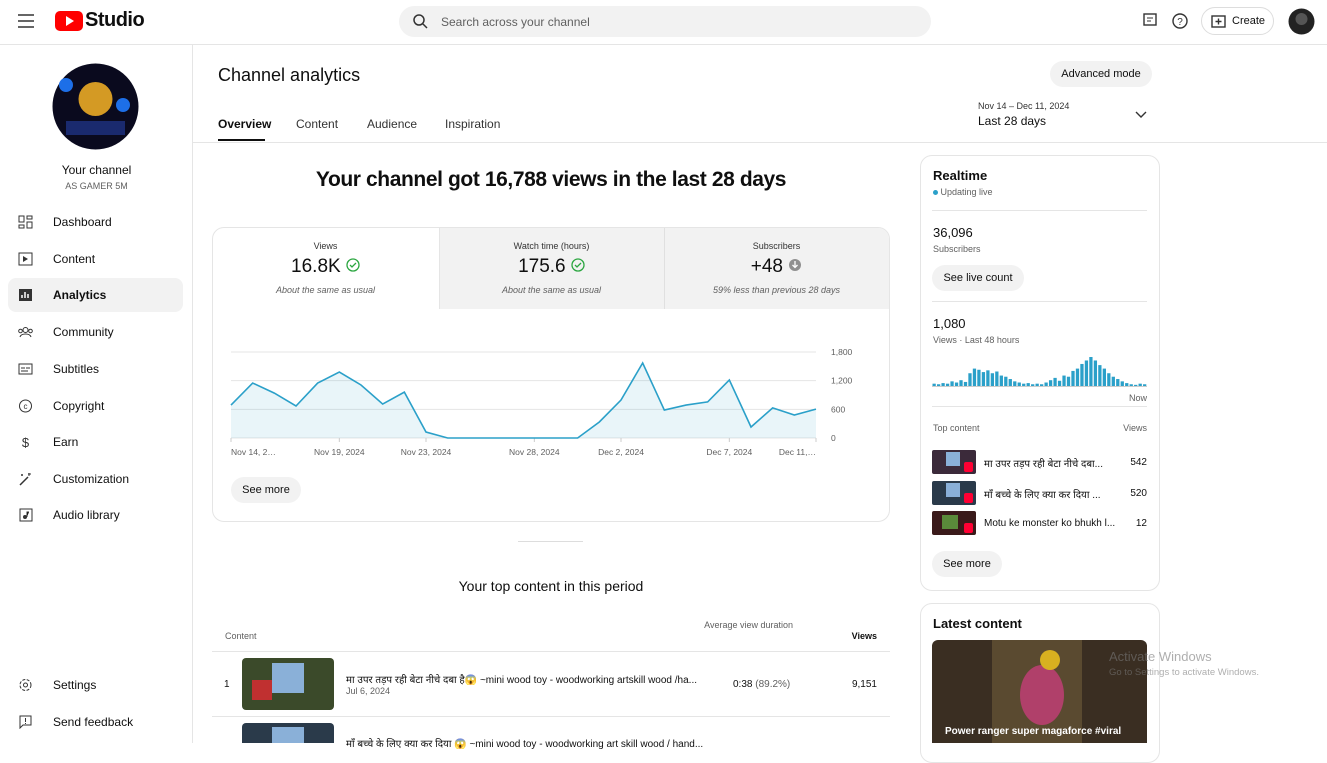 The image size is (1327, 763). What do you see at coordinates (69, 21) in the screenshot?
I see `logo-icon` at bounding box center [69, 21].